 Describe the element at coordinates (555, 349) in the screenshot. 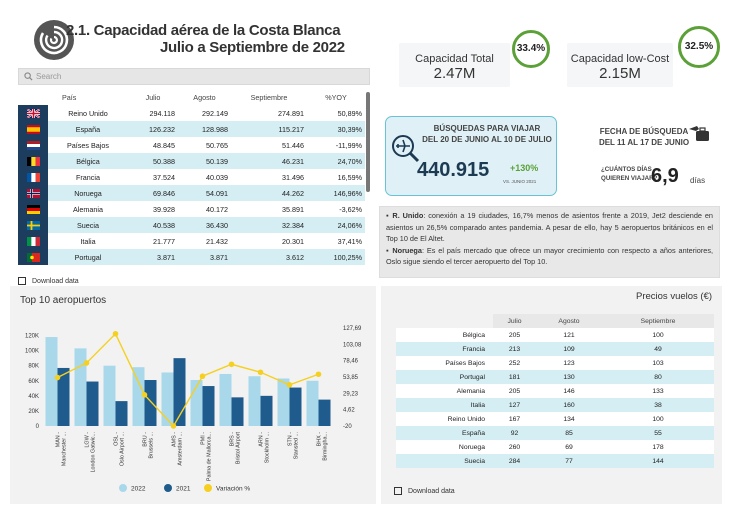

I see `price-row: Francia 213 109 49` at that location.